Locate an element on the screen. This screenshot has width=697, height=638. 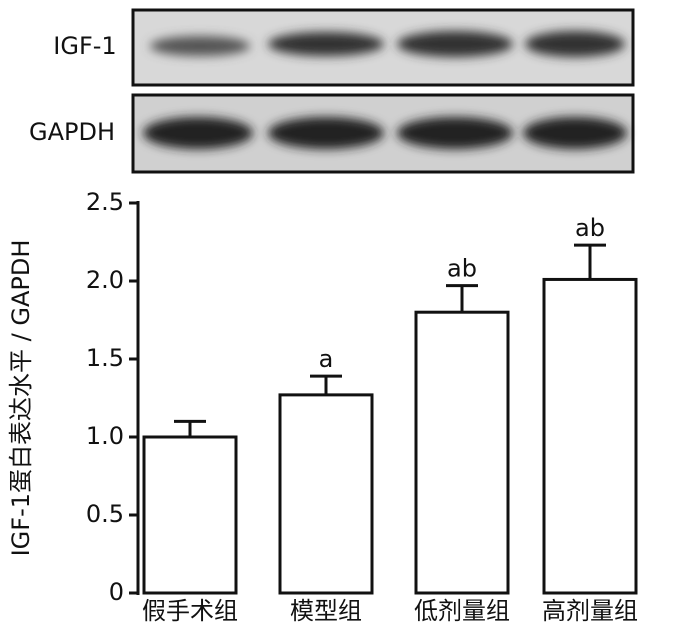
y-axis-label: IGF-1蛋白表达水平 / GAPDH is located at coordinates (21, 398).